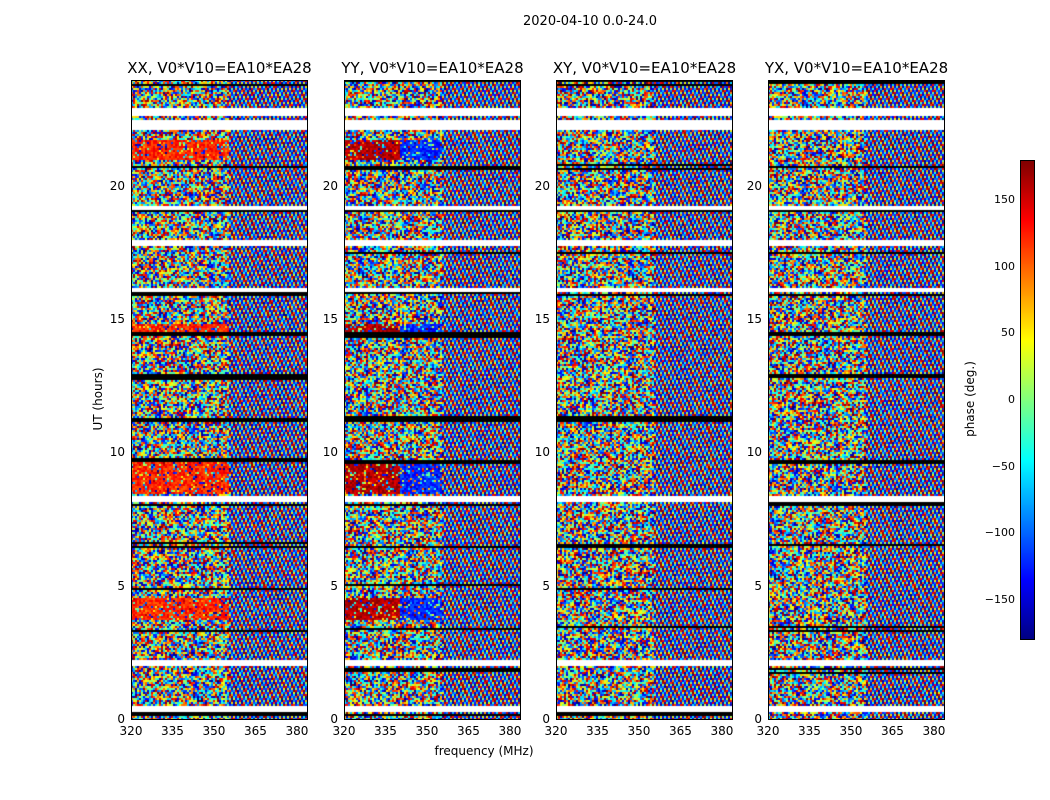 The height and width of the screenshot is (800, 1050). What do you see at coordinates (1003, 466) in the screenshot?
I see `colorbar-tick-label: −50` at bounding box center [1003, 466].